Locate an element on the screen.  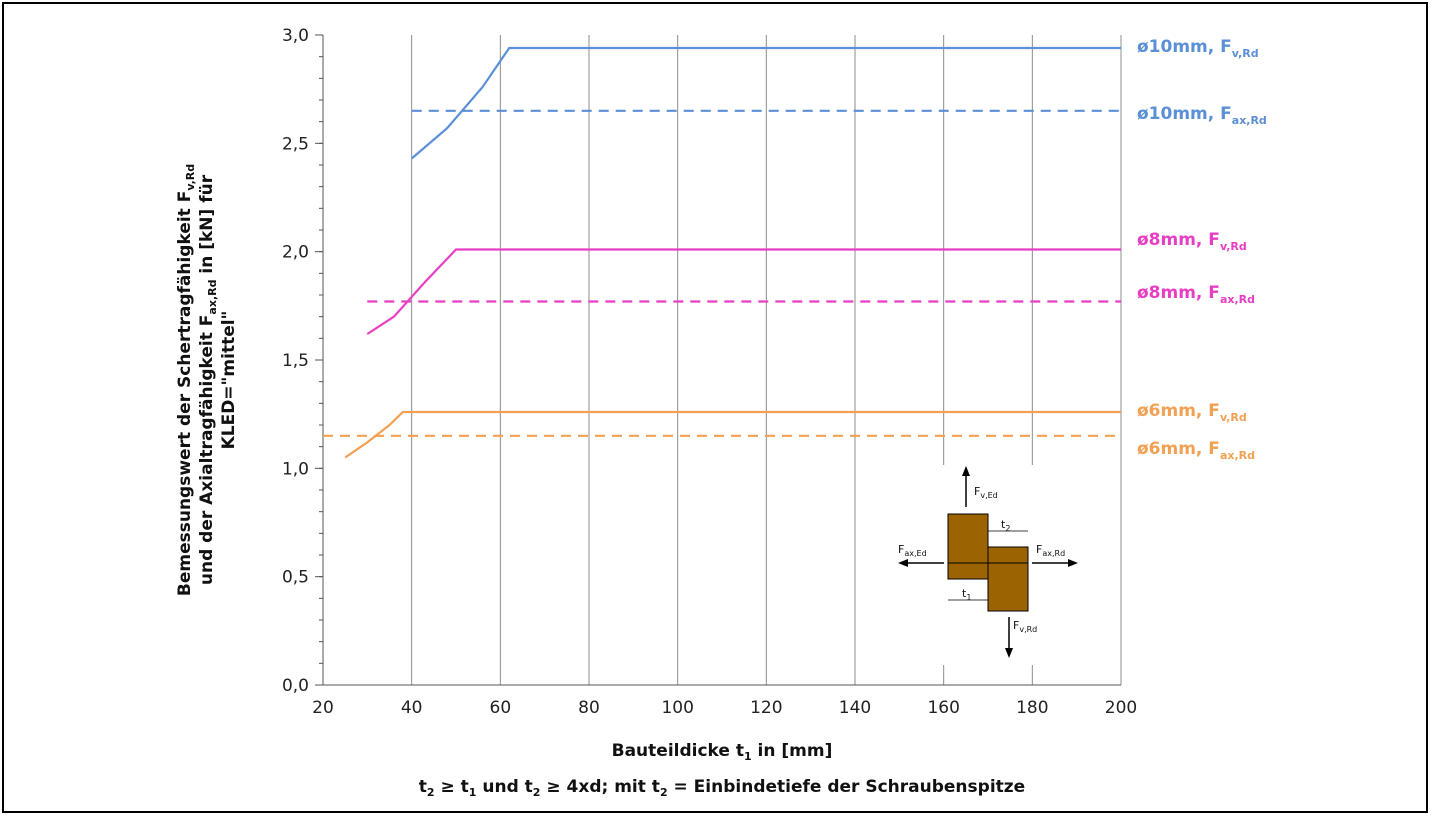
x-tick-label: 180 is located at coordinates (1032, 708).